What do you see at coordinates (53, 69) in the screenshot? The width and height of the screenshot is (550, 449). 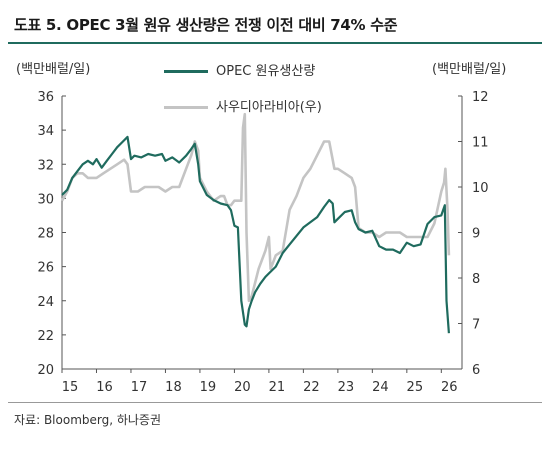 I see `left-axis-unit: (백만배럴/일)` at bounding box center [53, 69].